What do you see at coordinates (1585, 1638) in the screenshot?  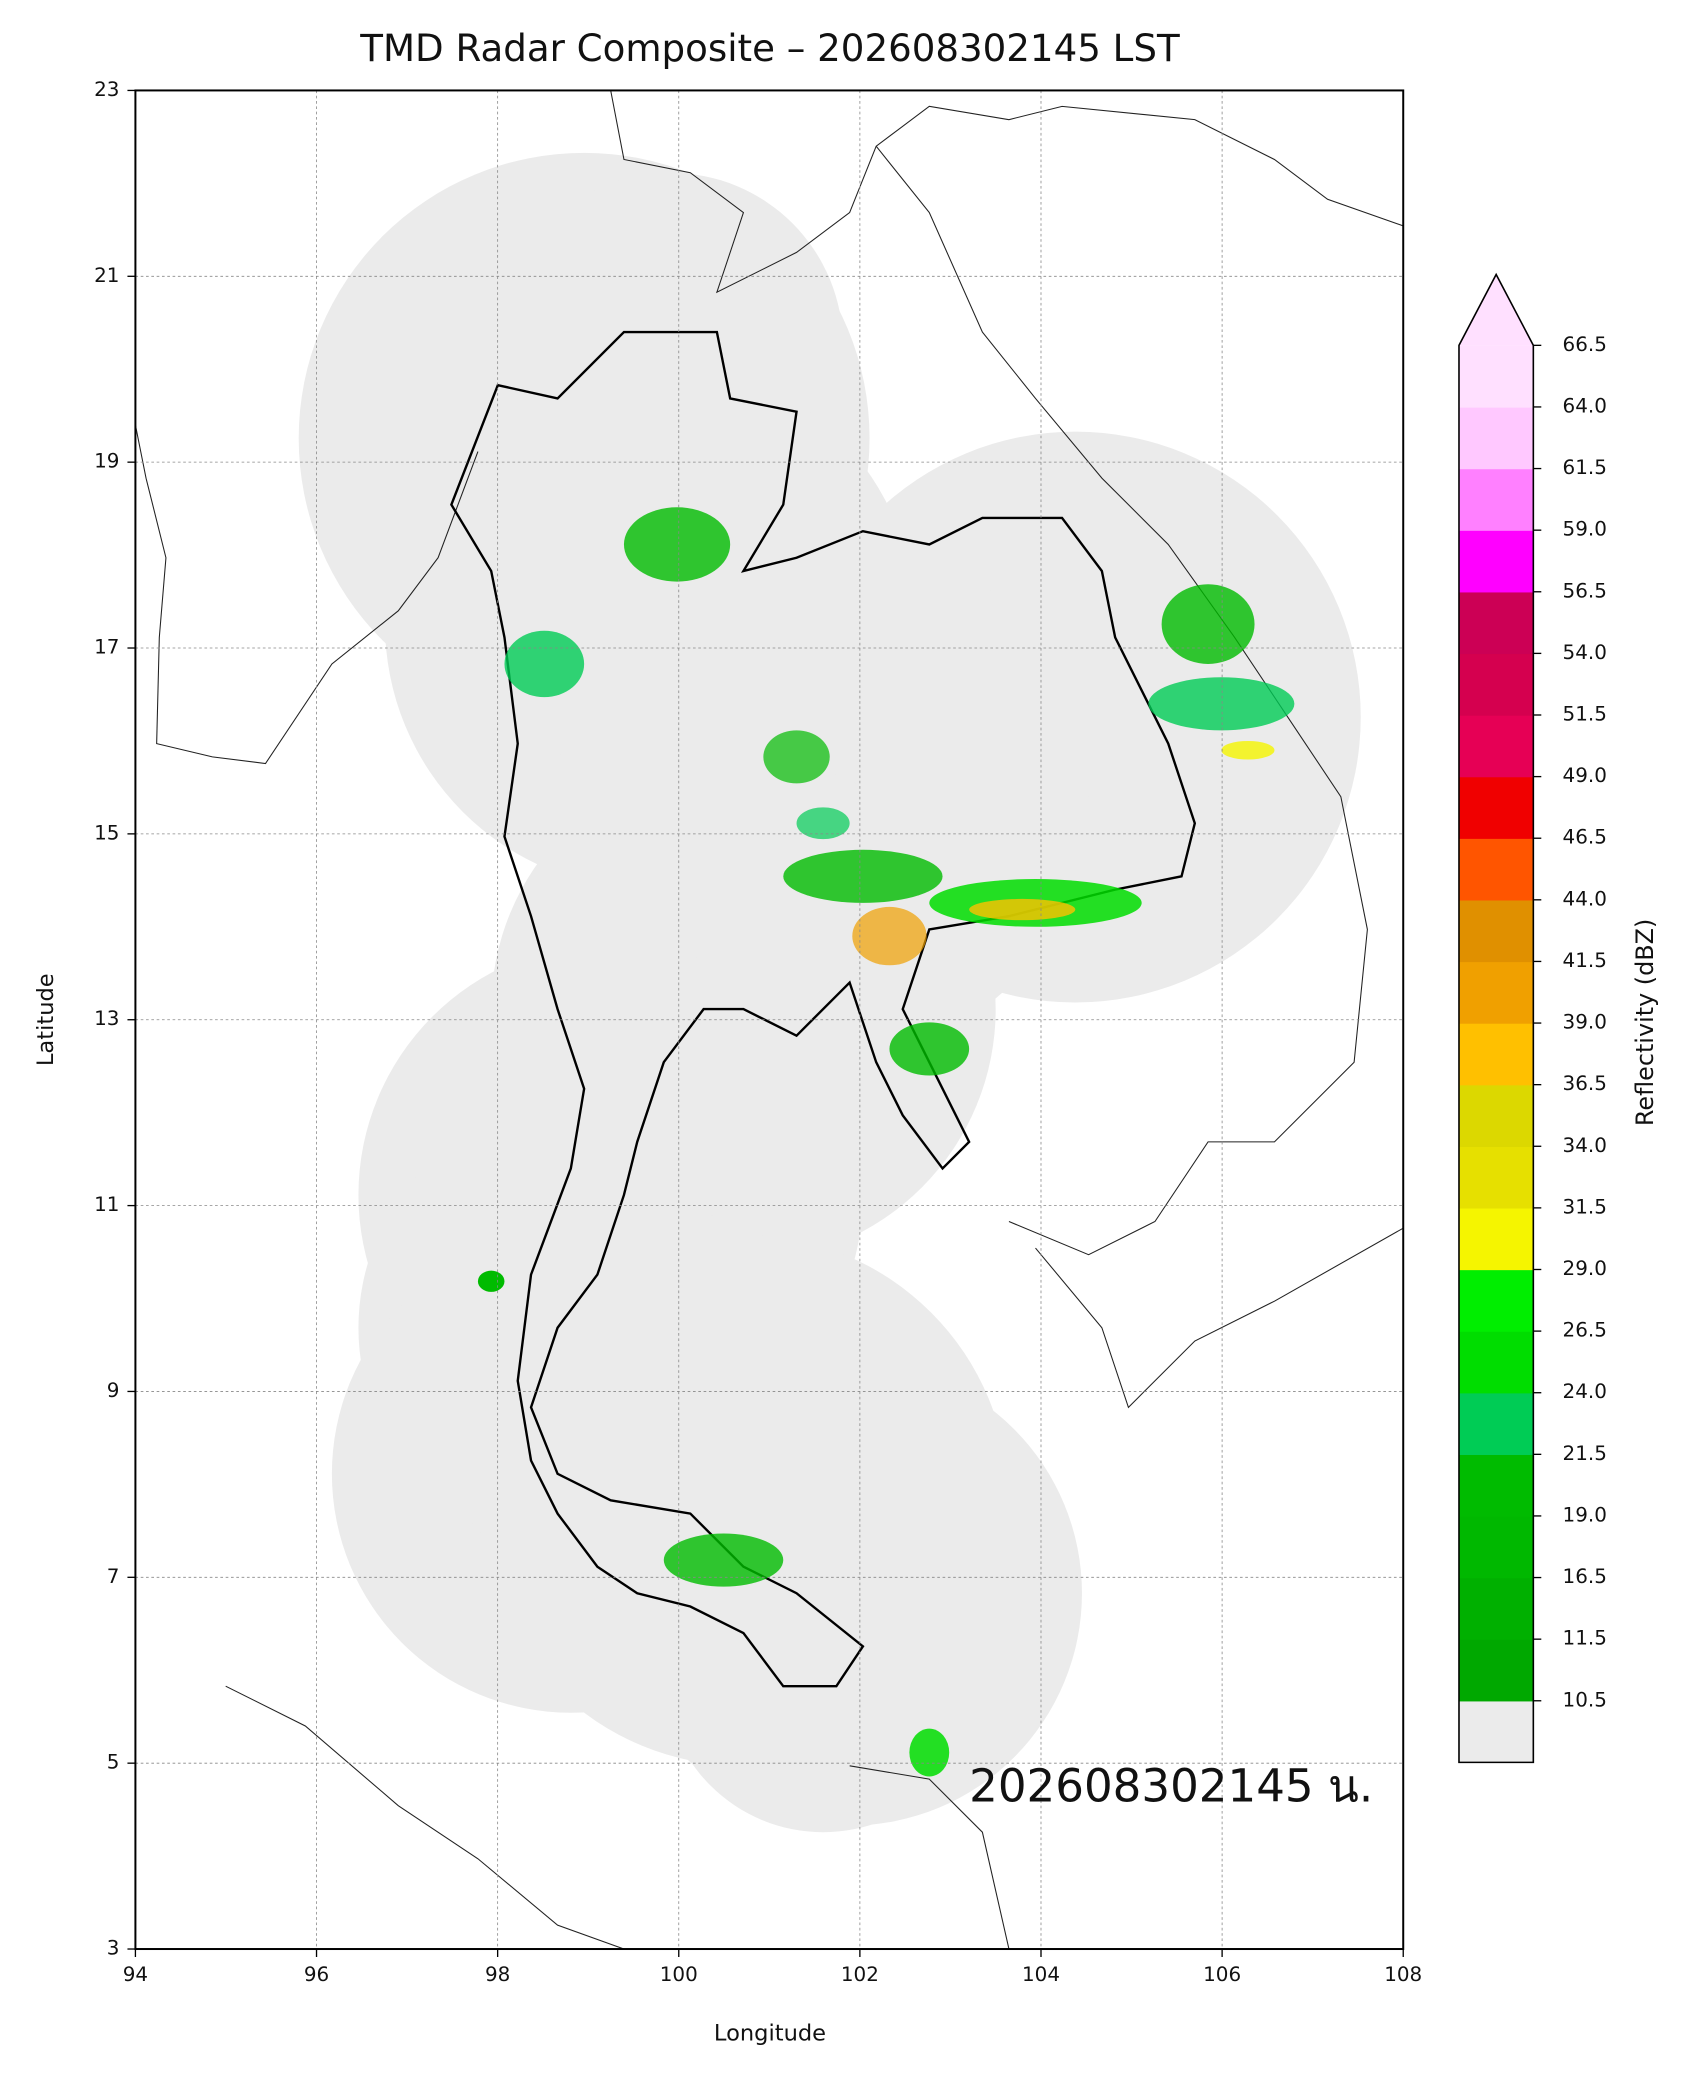 I see `colorbar-tick-label: 11.5` at bounding box center [1585, 1638].